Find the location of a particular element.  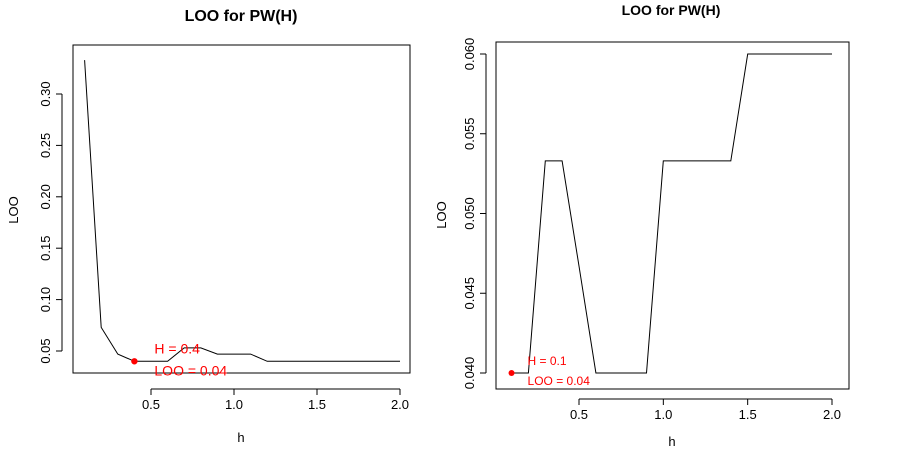

chart-right-x-tick-label: 1.0 is located at coordinates (663, 414).